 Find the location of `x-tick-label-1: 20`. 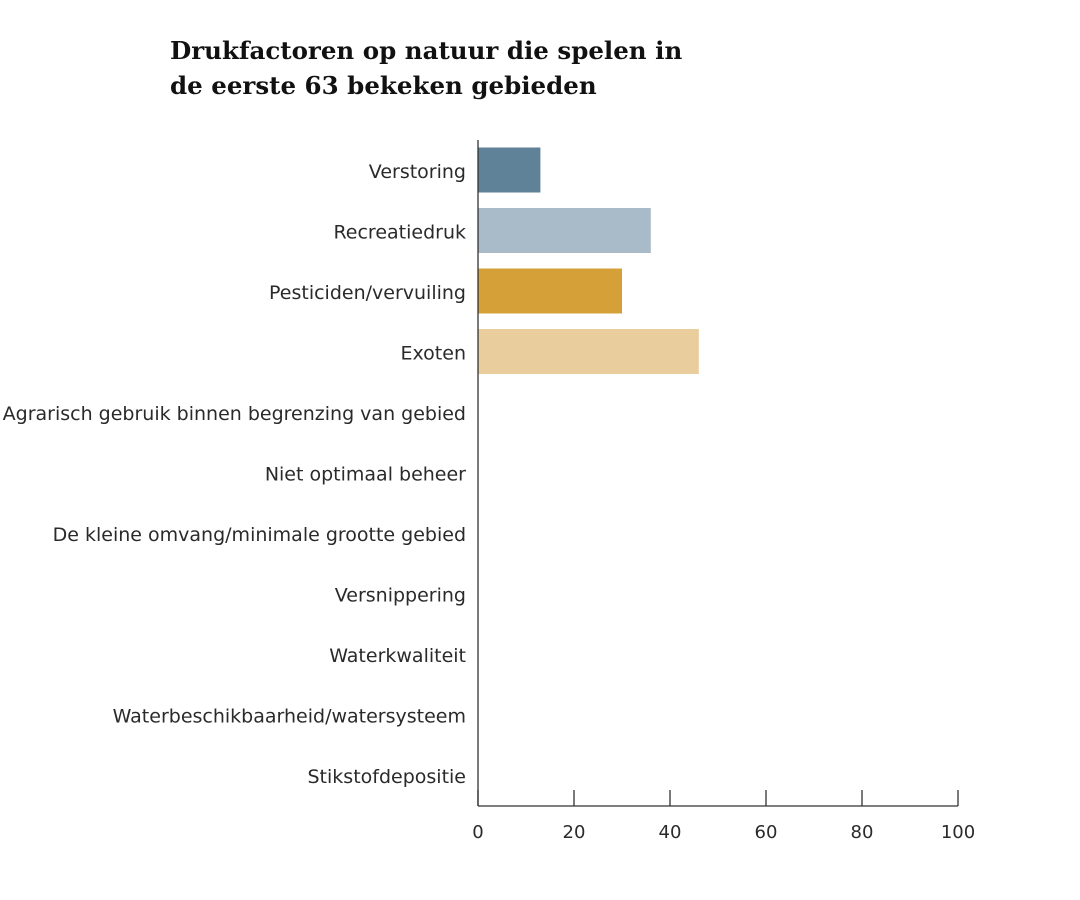

x-tick-label-1: 20 is located at coordinates (574, 832).